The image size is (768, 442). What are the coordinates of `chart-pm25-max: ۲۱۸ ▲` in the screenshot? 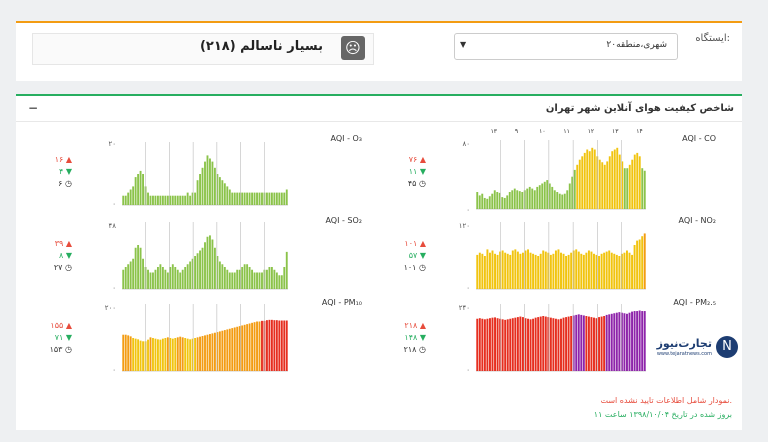 It's located at (415, 325).